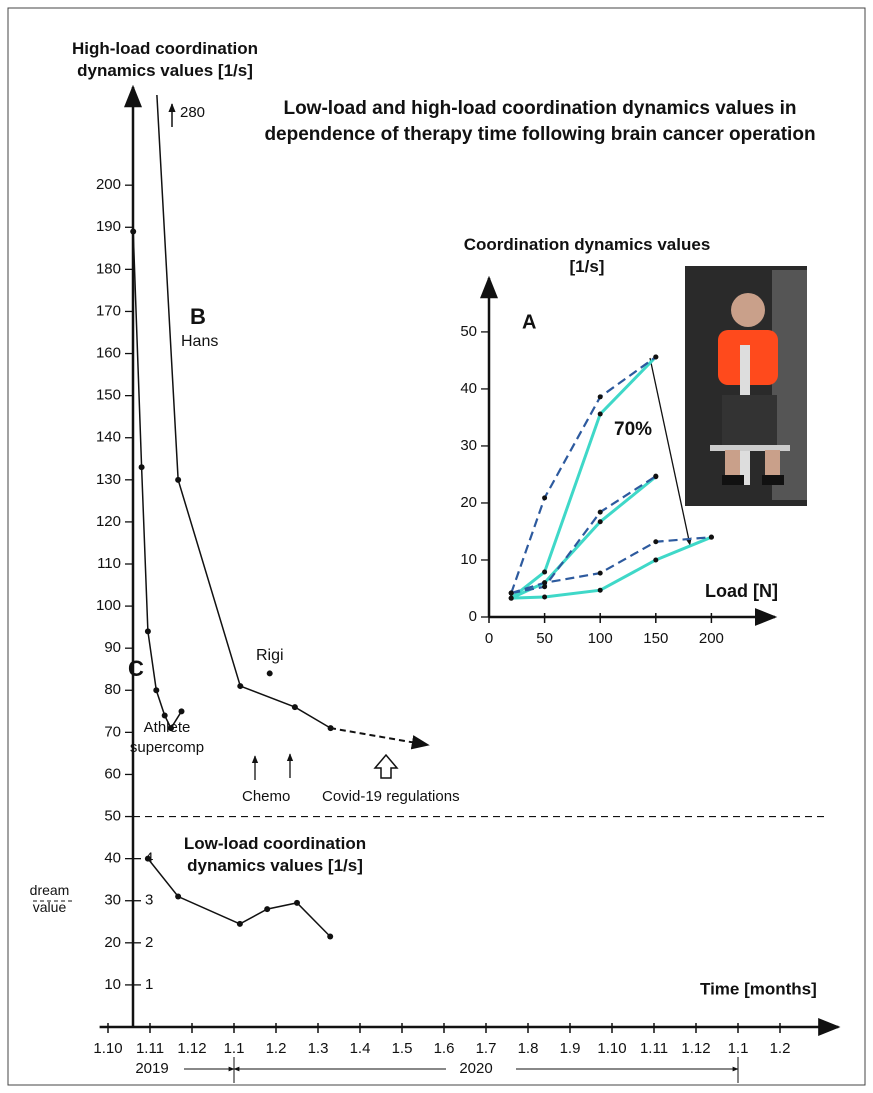 The image size is (873, 1093). I want to click on y-tick-label: 160, so click(108, 353).